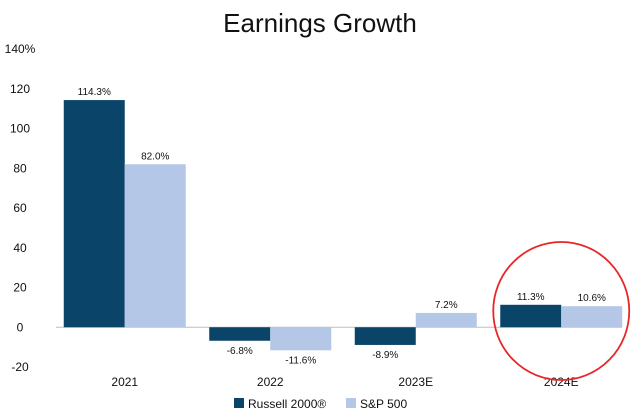 The width and height of the screenshot is (640, 417). Describe the element at coordinates (20, 49) in the screenshot. I see `y-tick-label: 140%` at that location.